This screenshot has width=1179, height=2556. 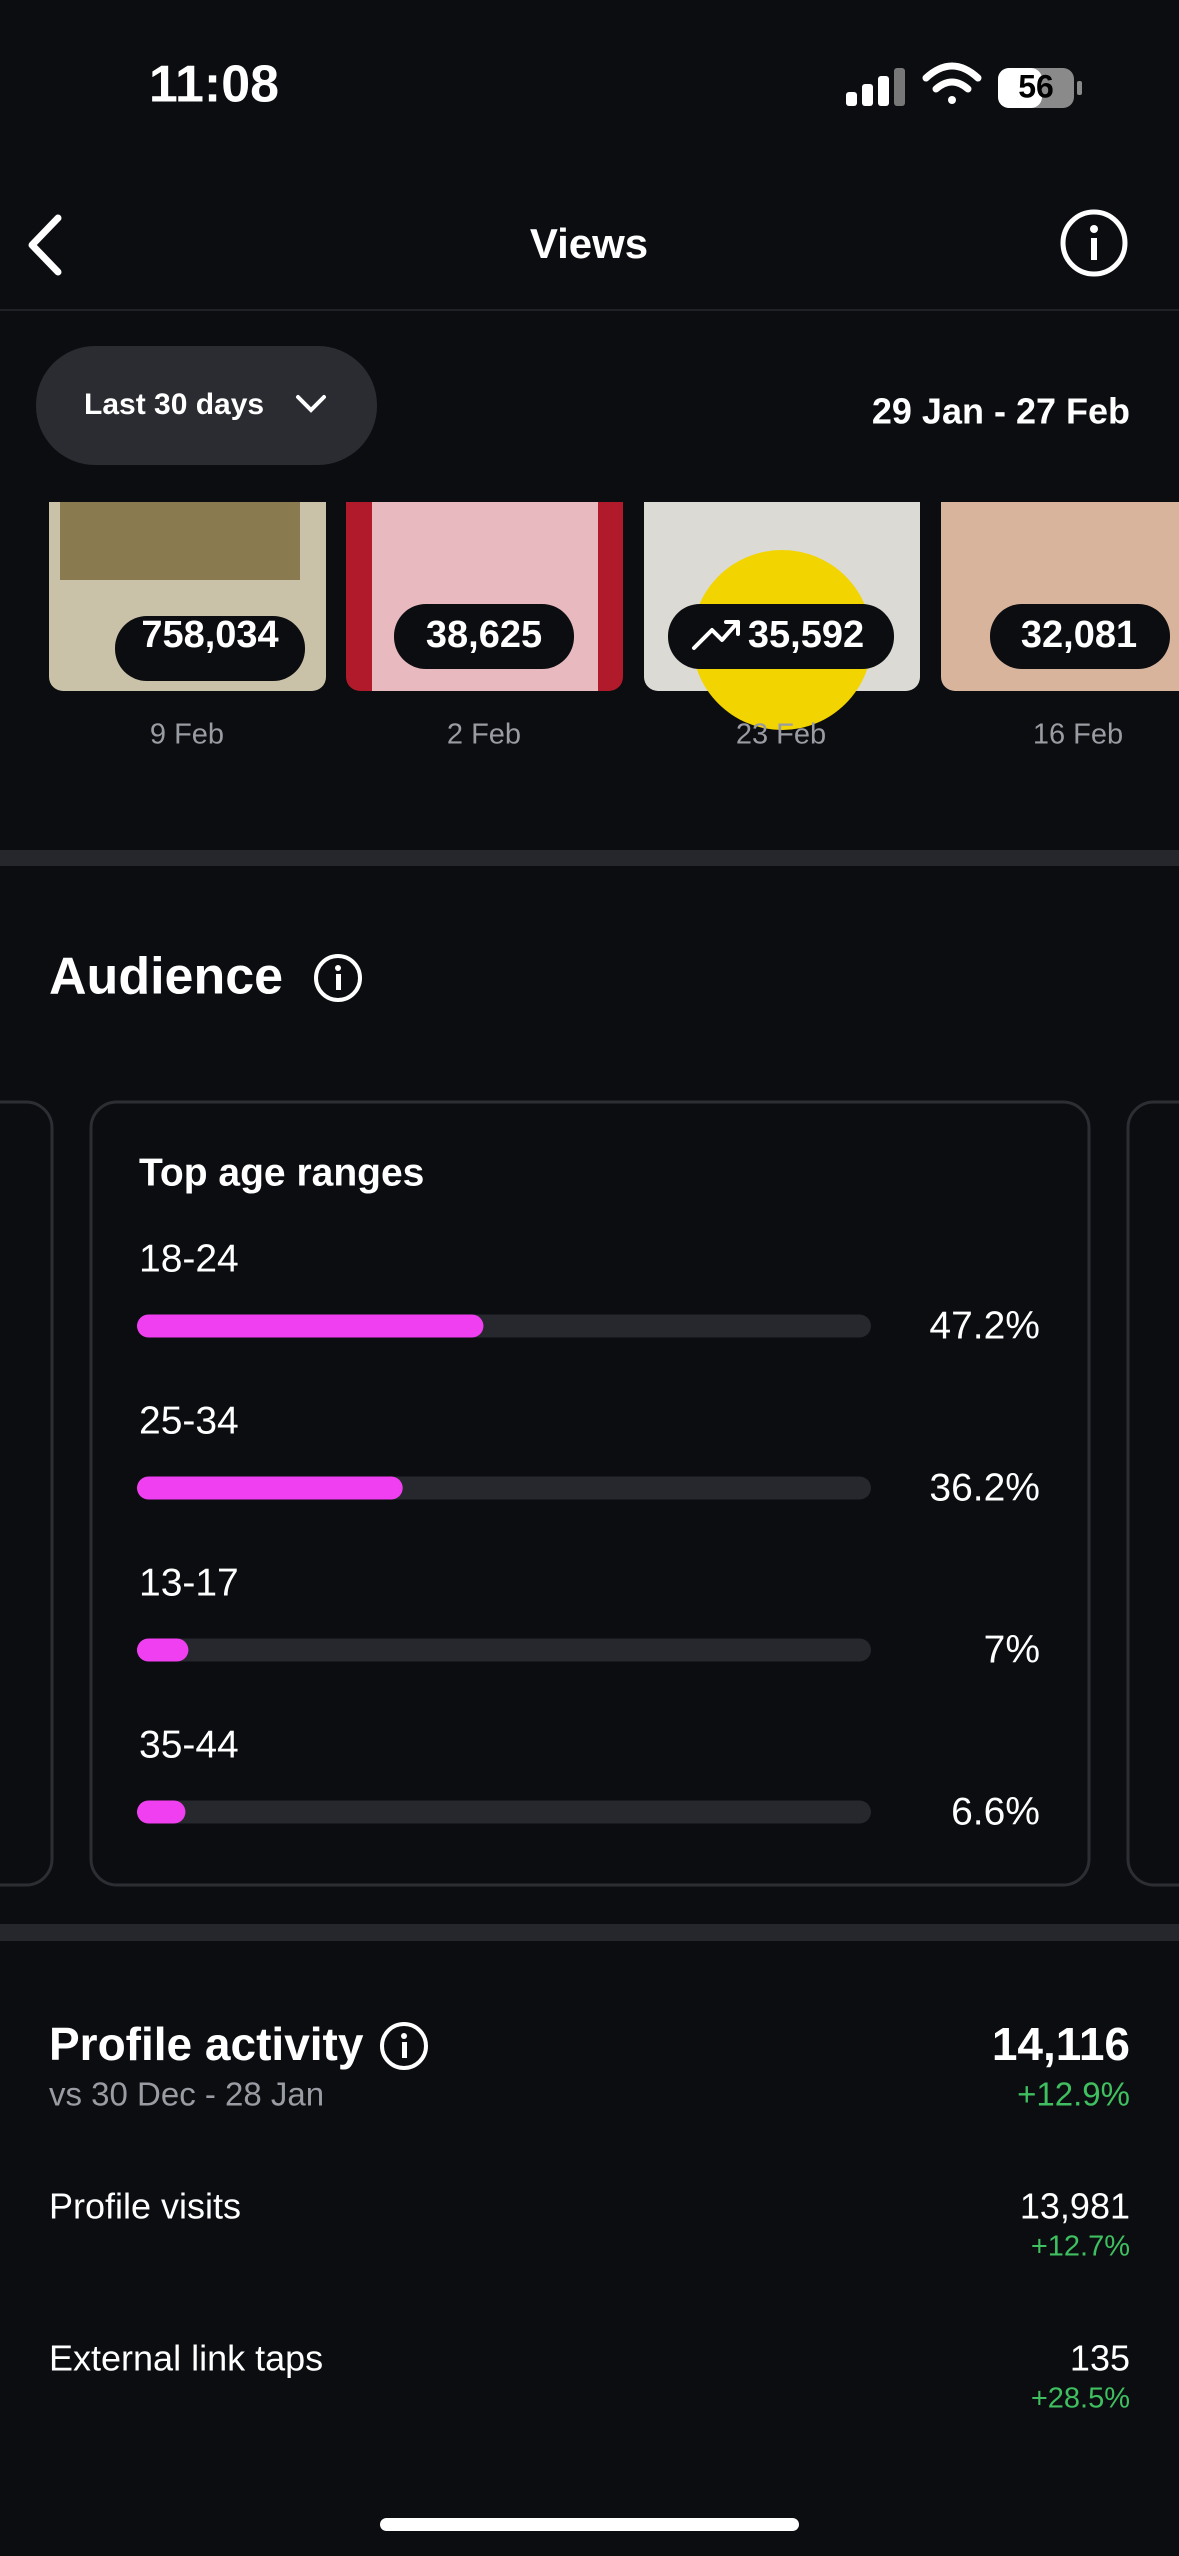 I want to click on status-time: 11:08, so click(x=214, y=85).